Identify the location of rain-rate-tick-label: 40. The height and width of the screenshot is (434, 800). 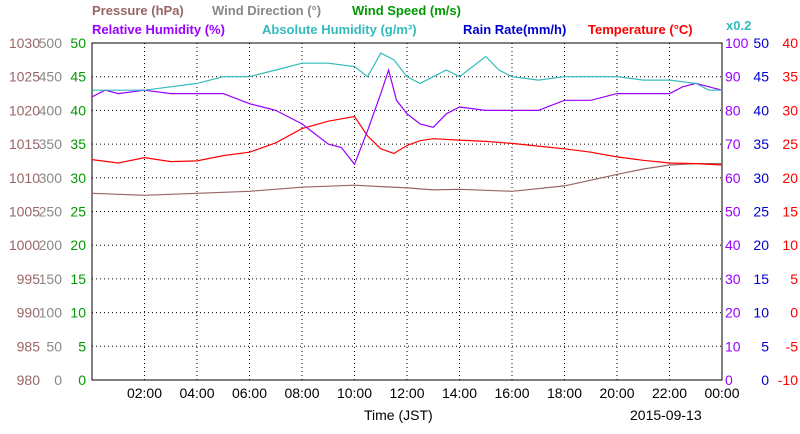
(761, 110).